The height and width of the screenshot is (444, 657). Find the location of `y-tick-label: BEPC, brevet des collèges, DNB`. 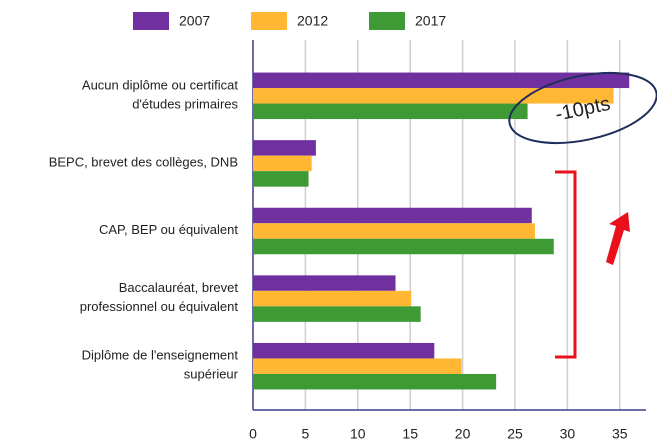

y-tick-label: BEPC, brevet des collèges, DNB is located at coordinates (143, 162).